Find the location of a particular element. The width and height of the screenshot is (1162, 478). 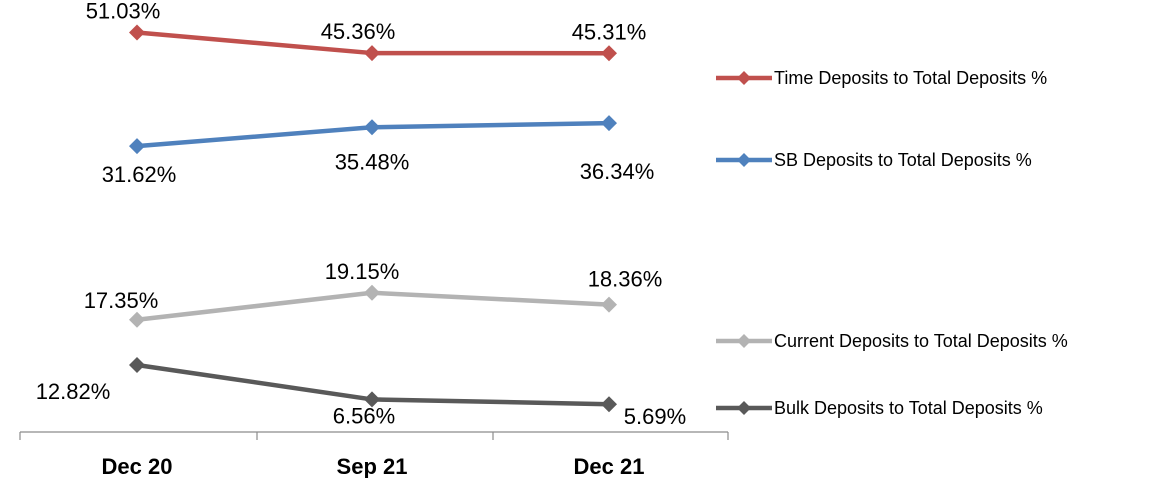

legend-item-time-deposits-to-total-deposits-pct: Time Deposits to Total Deposits % is located at coordinates (881, 78).